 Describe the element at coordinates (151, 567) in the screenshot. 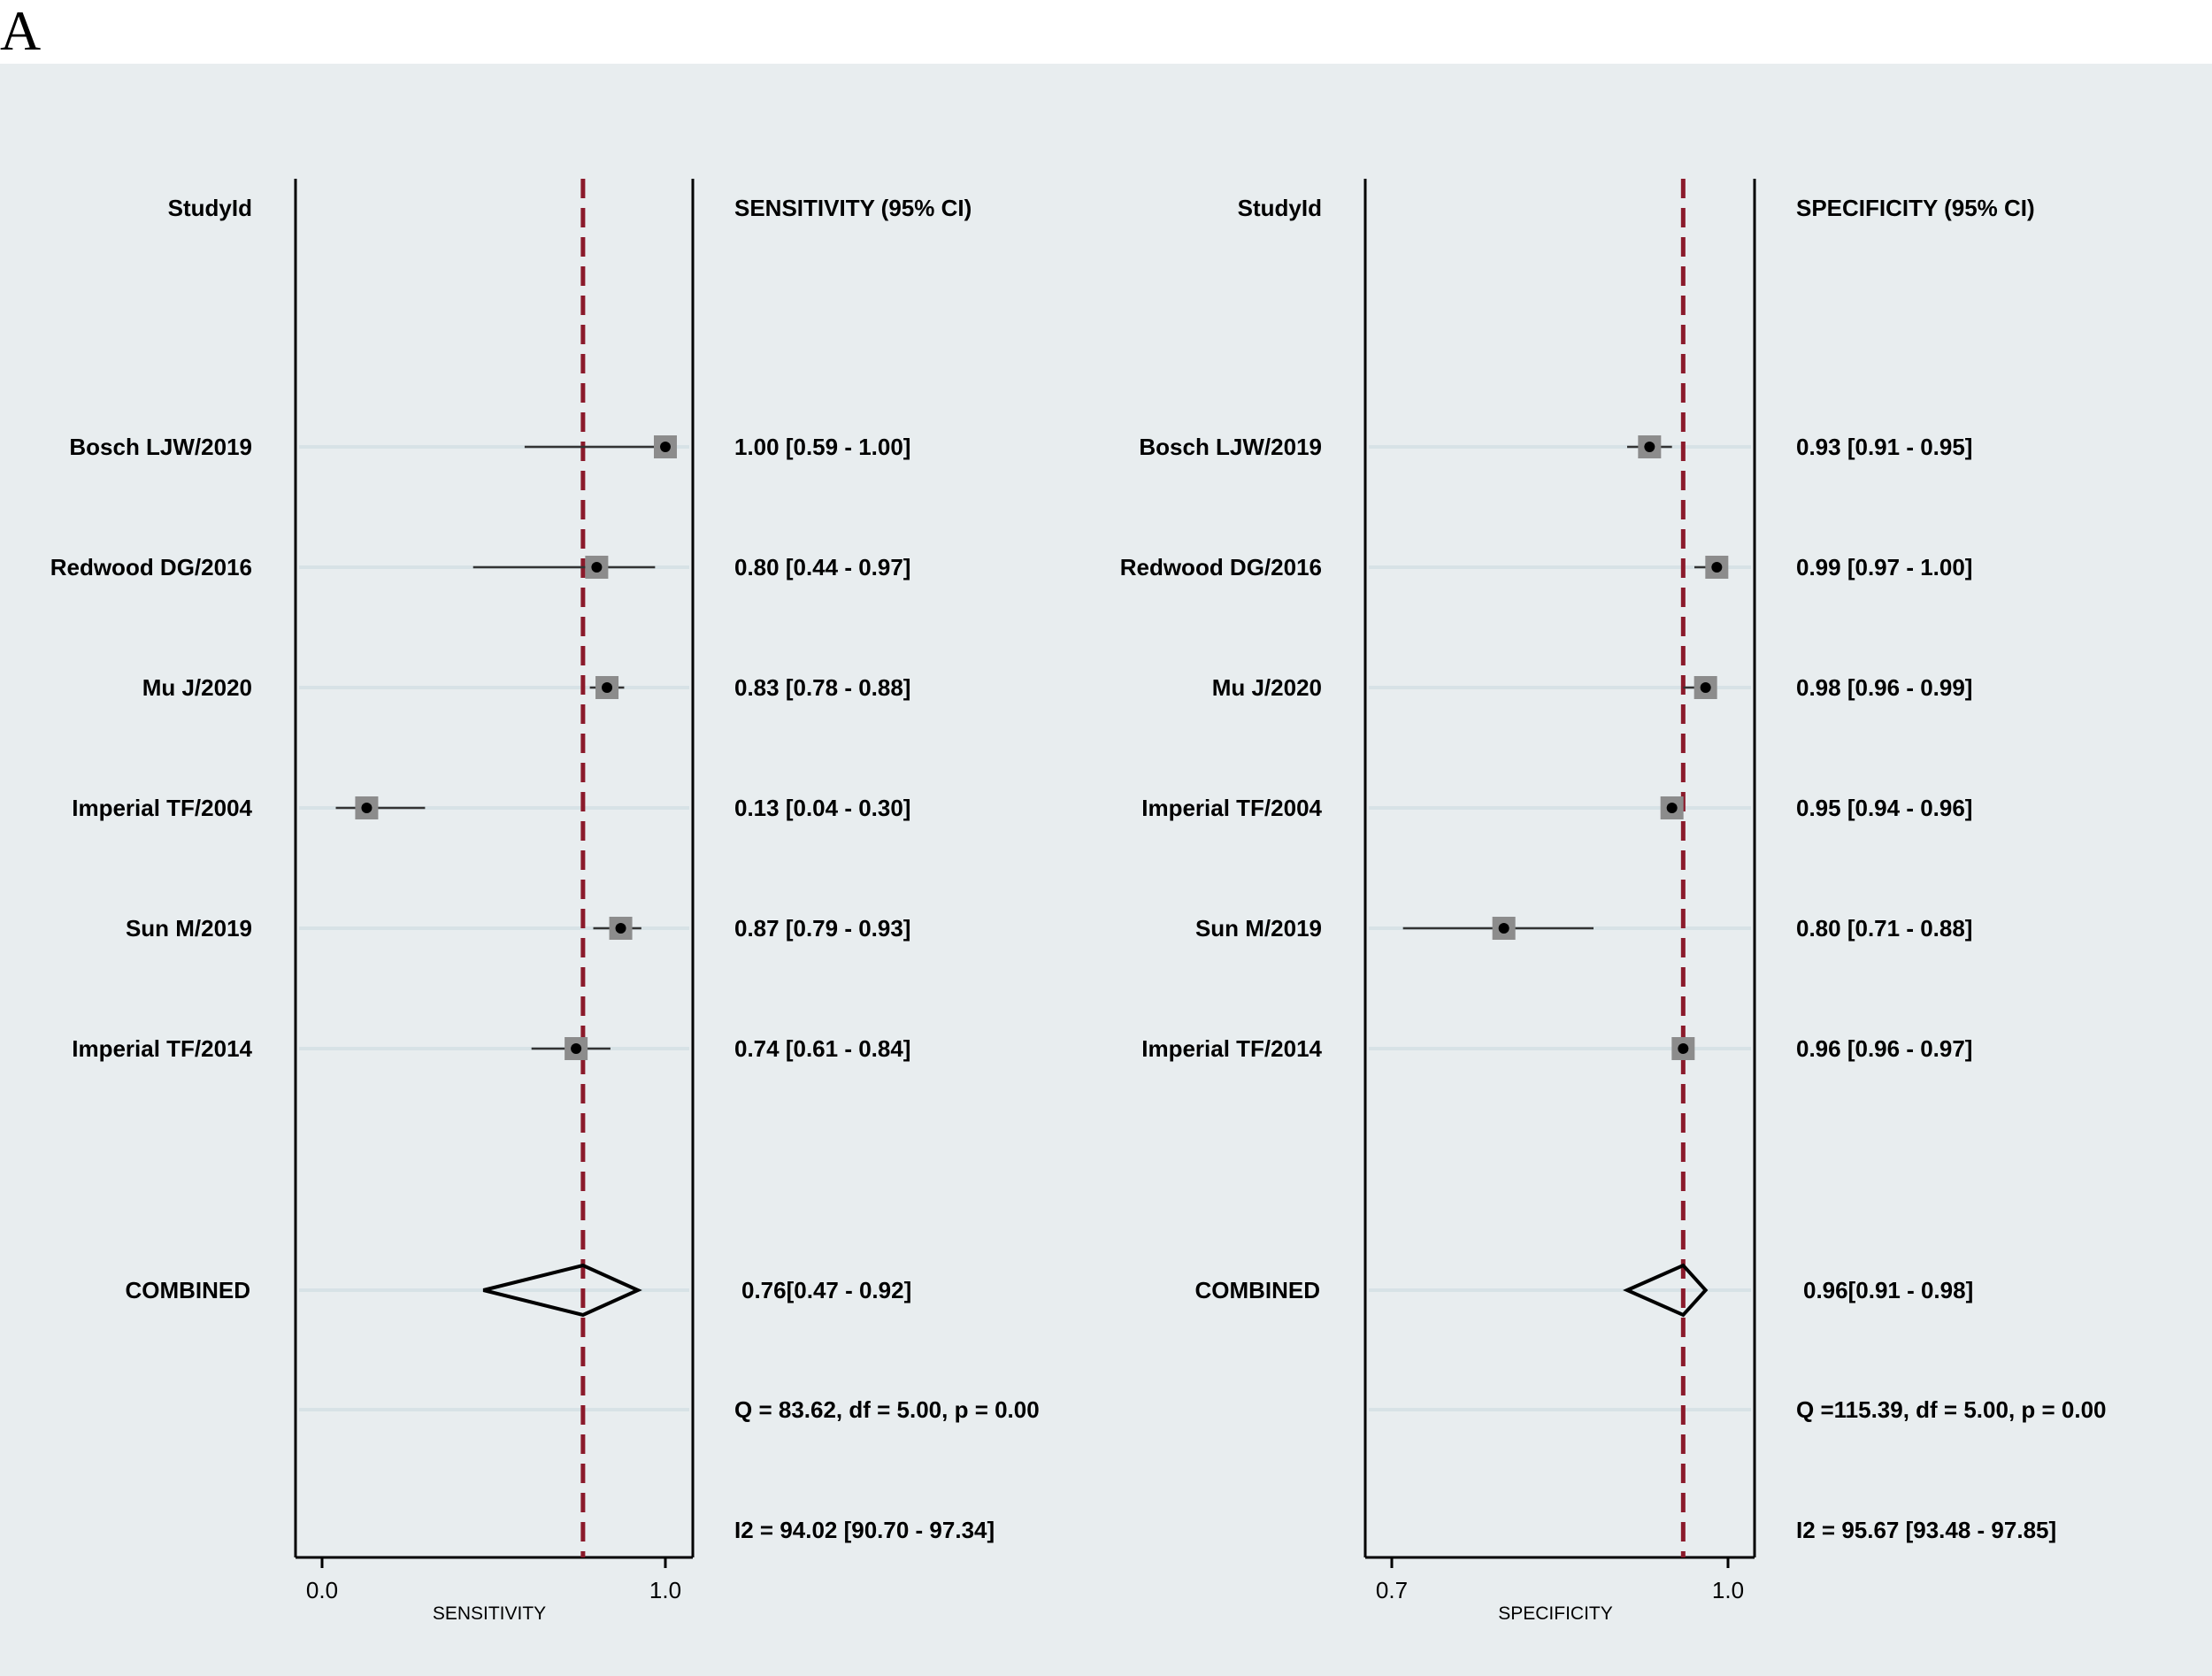

I see `sens-study-name: Redwood DG/2016` at that location.